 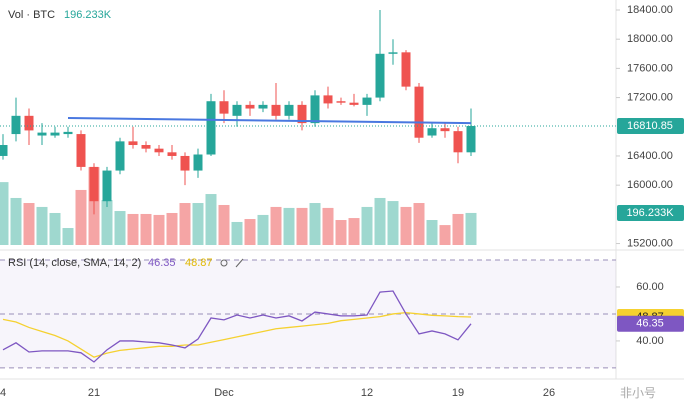 What do you see at coordinates (650, 156) in the screenshot?
I see `y-tick-label: 16400.00` at bounding box center [650, 156].